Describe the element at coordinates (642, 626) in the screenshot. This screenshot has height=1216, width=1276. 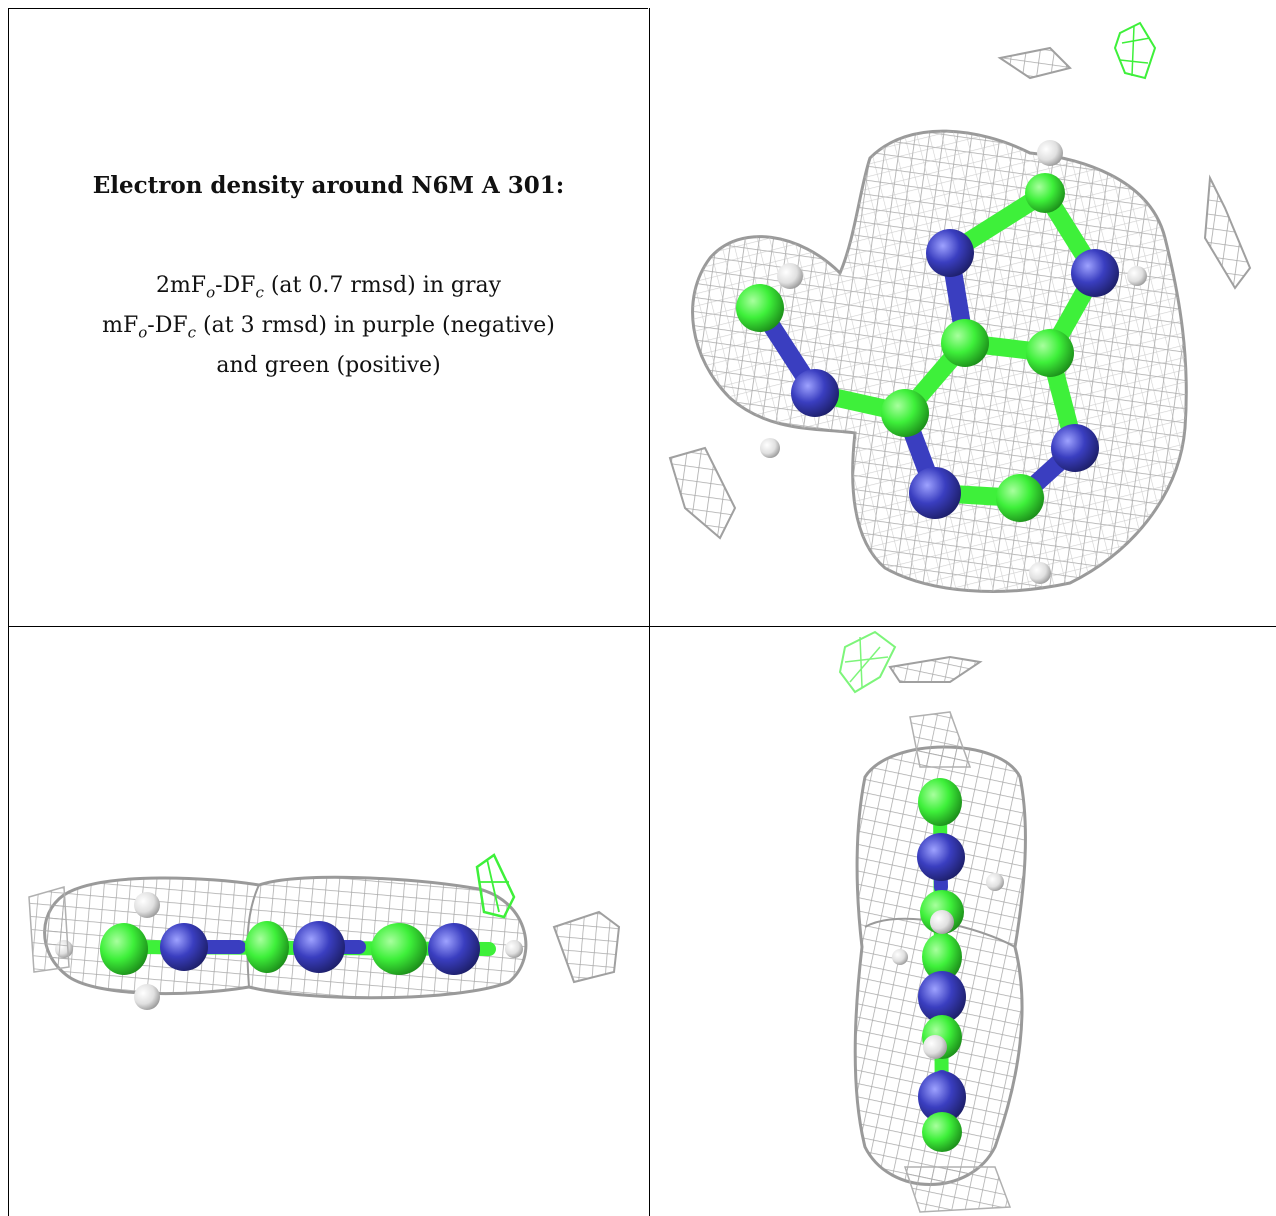
I see `table-middle-border` at that location.